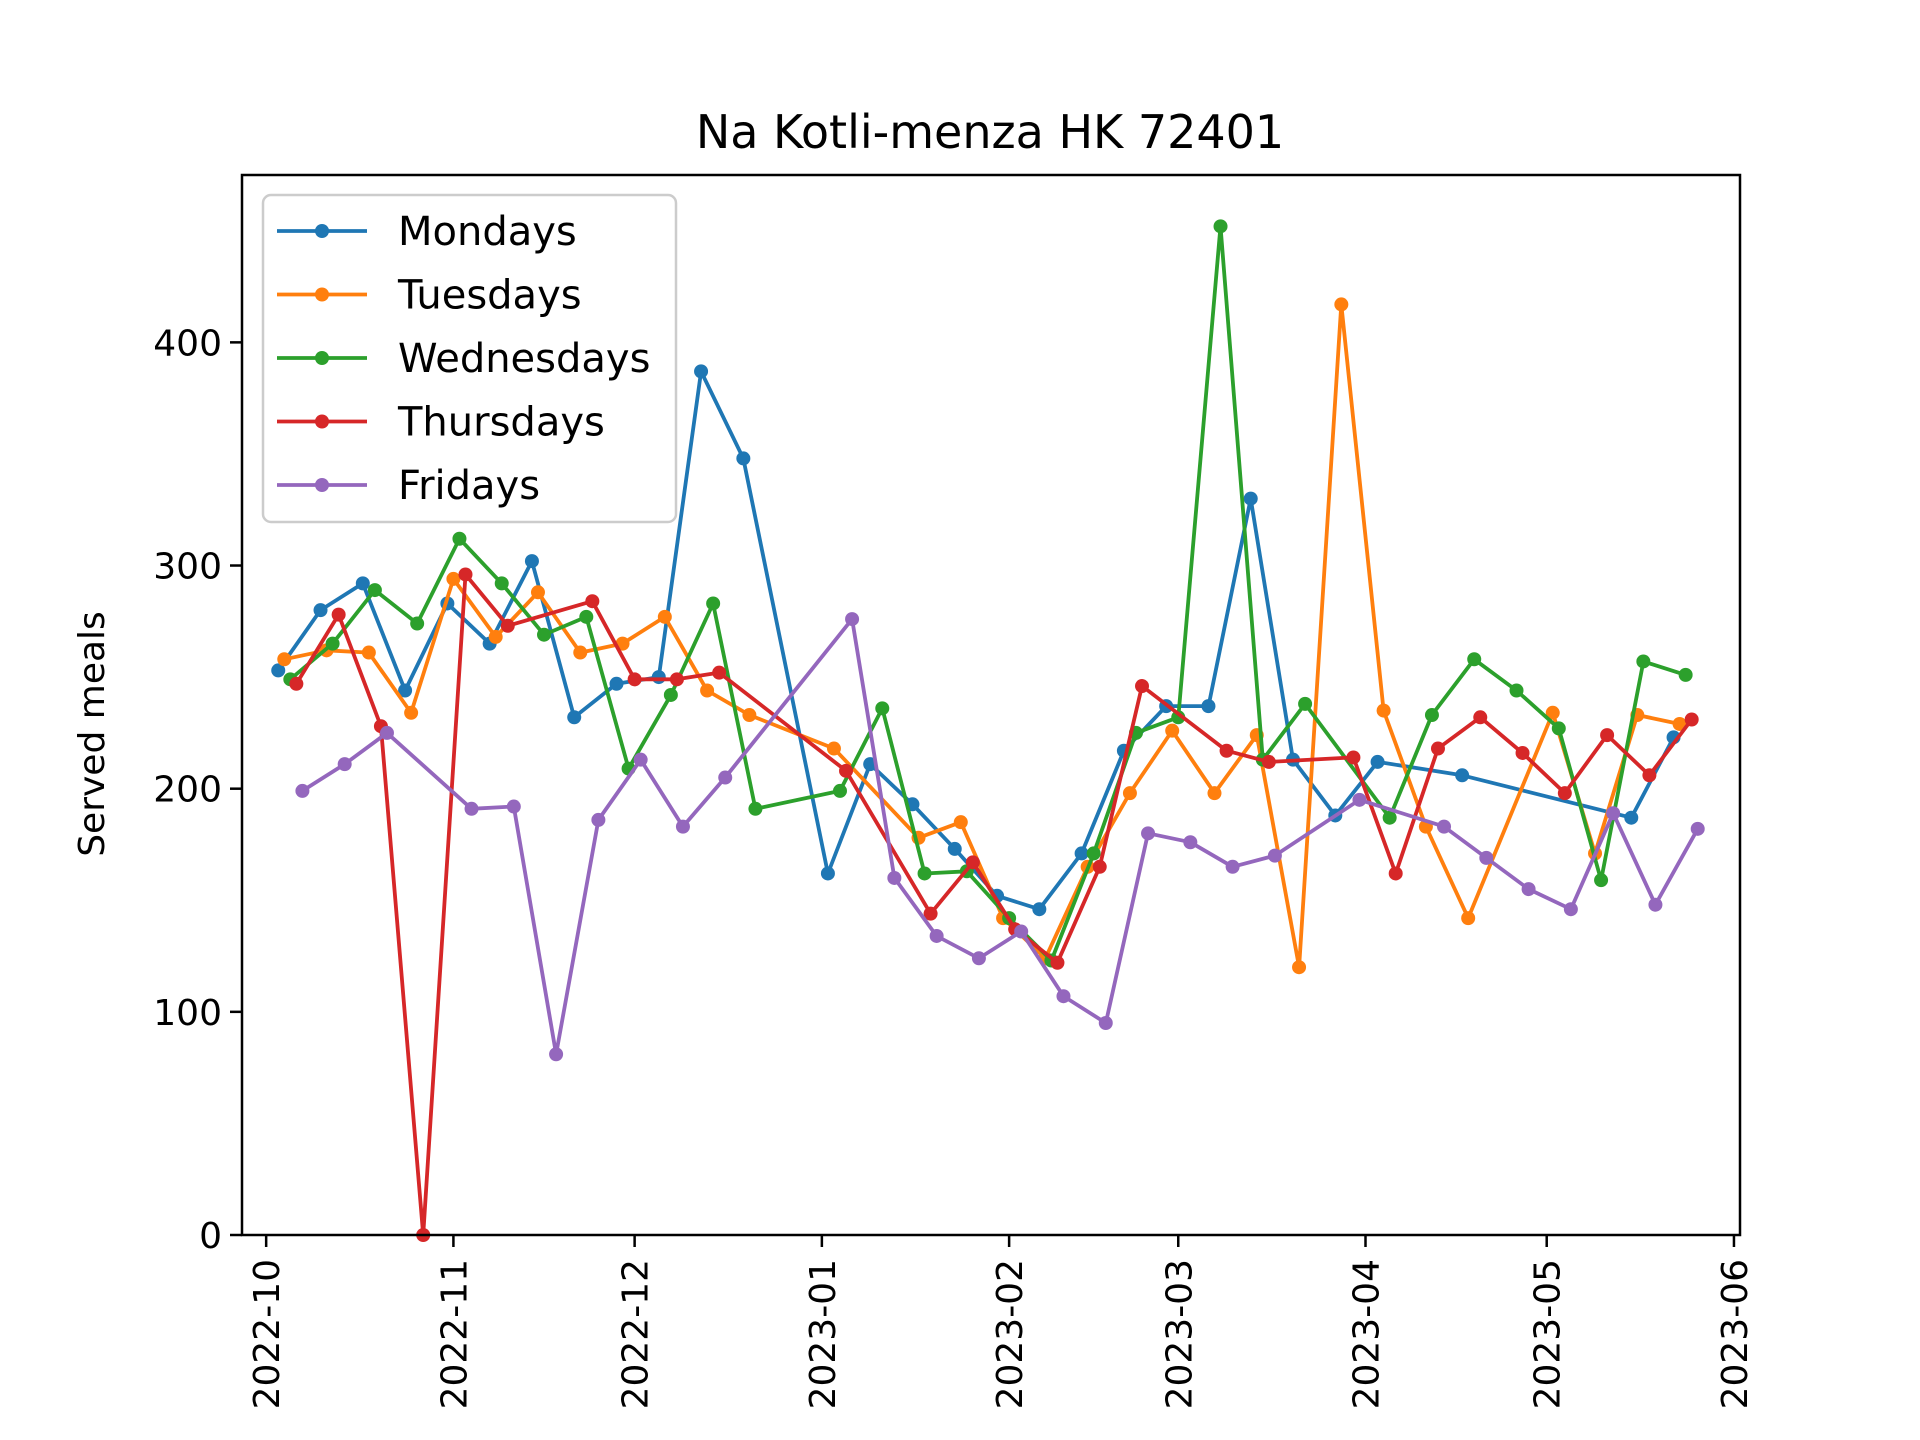 The width and height of the screenshot is (1920, 1440). I want to click on x-tick-label: 2023-04, so click(1367, 1334).